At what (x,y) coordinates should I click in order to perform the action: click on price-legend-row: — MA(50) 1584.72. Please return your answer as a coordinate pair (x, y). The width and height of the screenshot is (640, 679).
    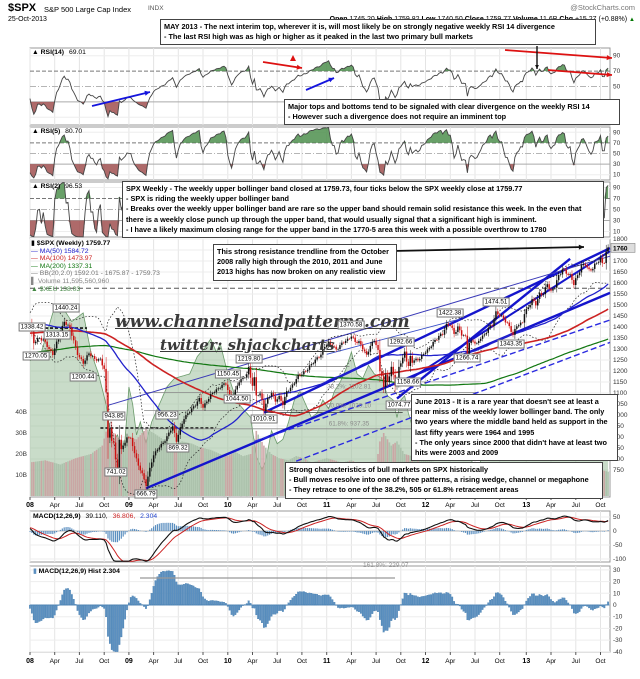
    Looking at the image, I should click on (95, 252).